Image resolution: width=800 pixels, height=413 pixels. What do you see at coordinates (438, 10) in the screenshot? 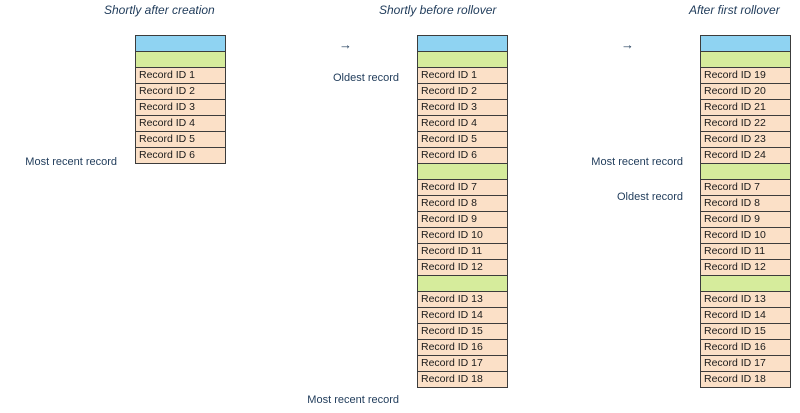
I see `column-title-shortly-before-rollover: Shortly before rollover` at bounding box center [438, 10].